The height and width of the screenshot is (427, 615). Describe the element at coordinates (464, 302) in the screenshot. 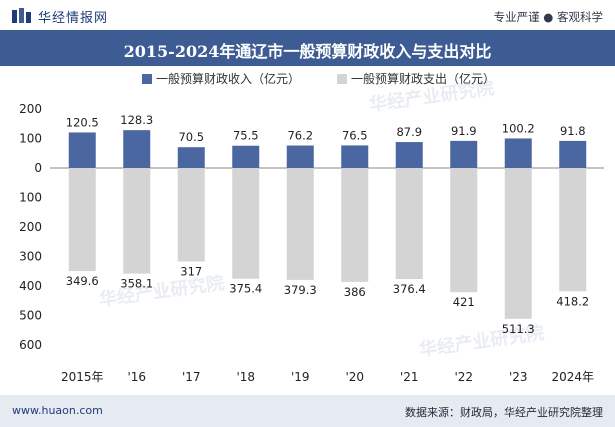

I see `data-label-expense: 421` at that location.